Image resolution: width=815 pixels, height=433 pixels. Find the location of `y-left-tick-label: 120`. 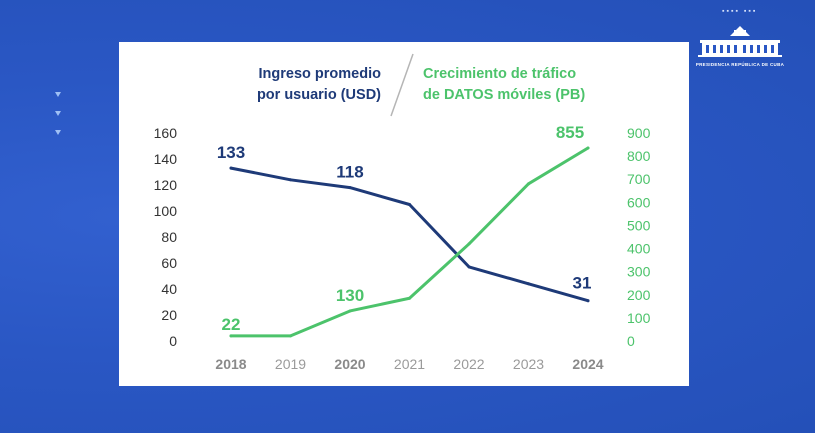

y-left-tick-label: 120 is located at coordinates (166, 185).